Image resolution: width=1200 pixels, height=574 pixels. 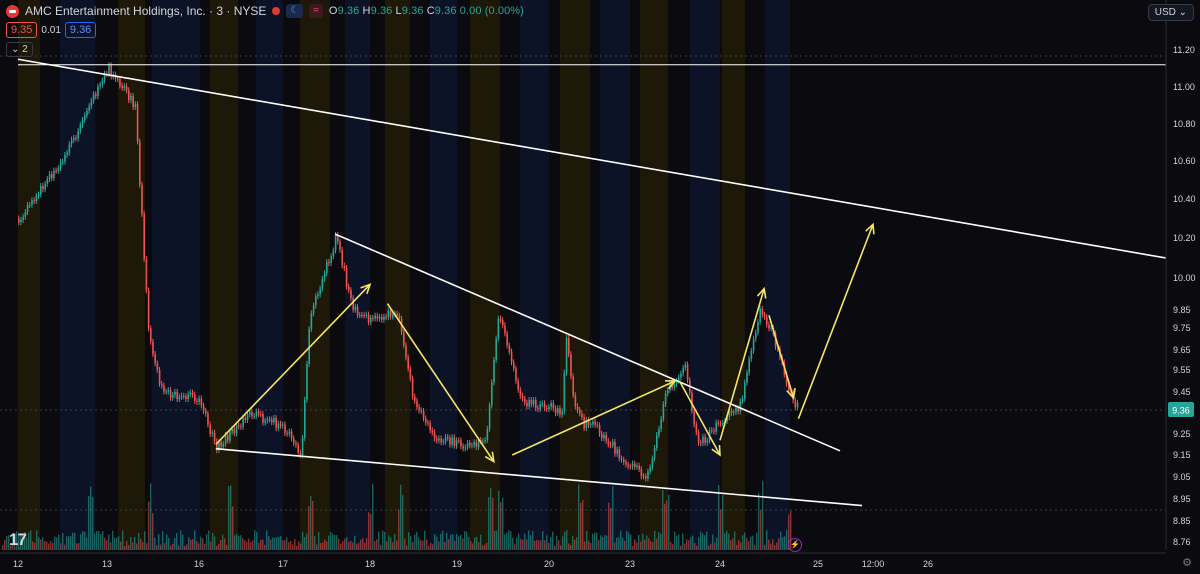 I want to click on x-tick-label: 12:00, so click(x=873, y=564).